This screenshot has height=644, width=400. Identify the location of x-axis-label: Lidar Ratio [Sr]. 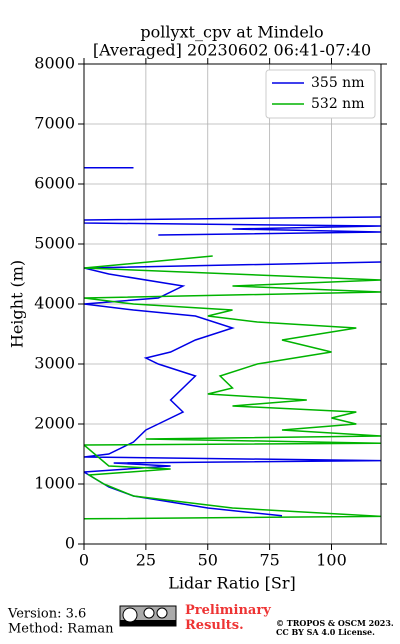
(232, 583).